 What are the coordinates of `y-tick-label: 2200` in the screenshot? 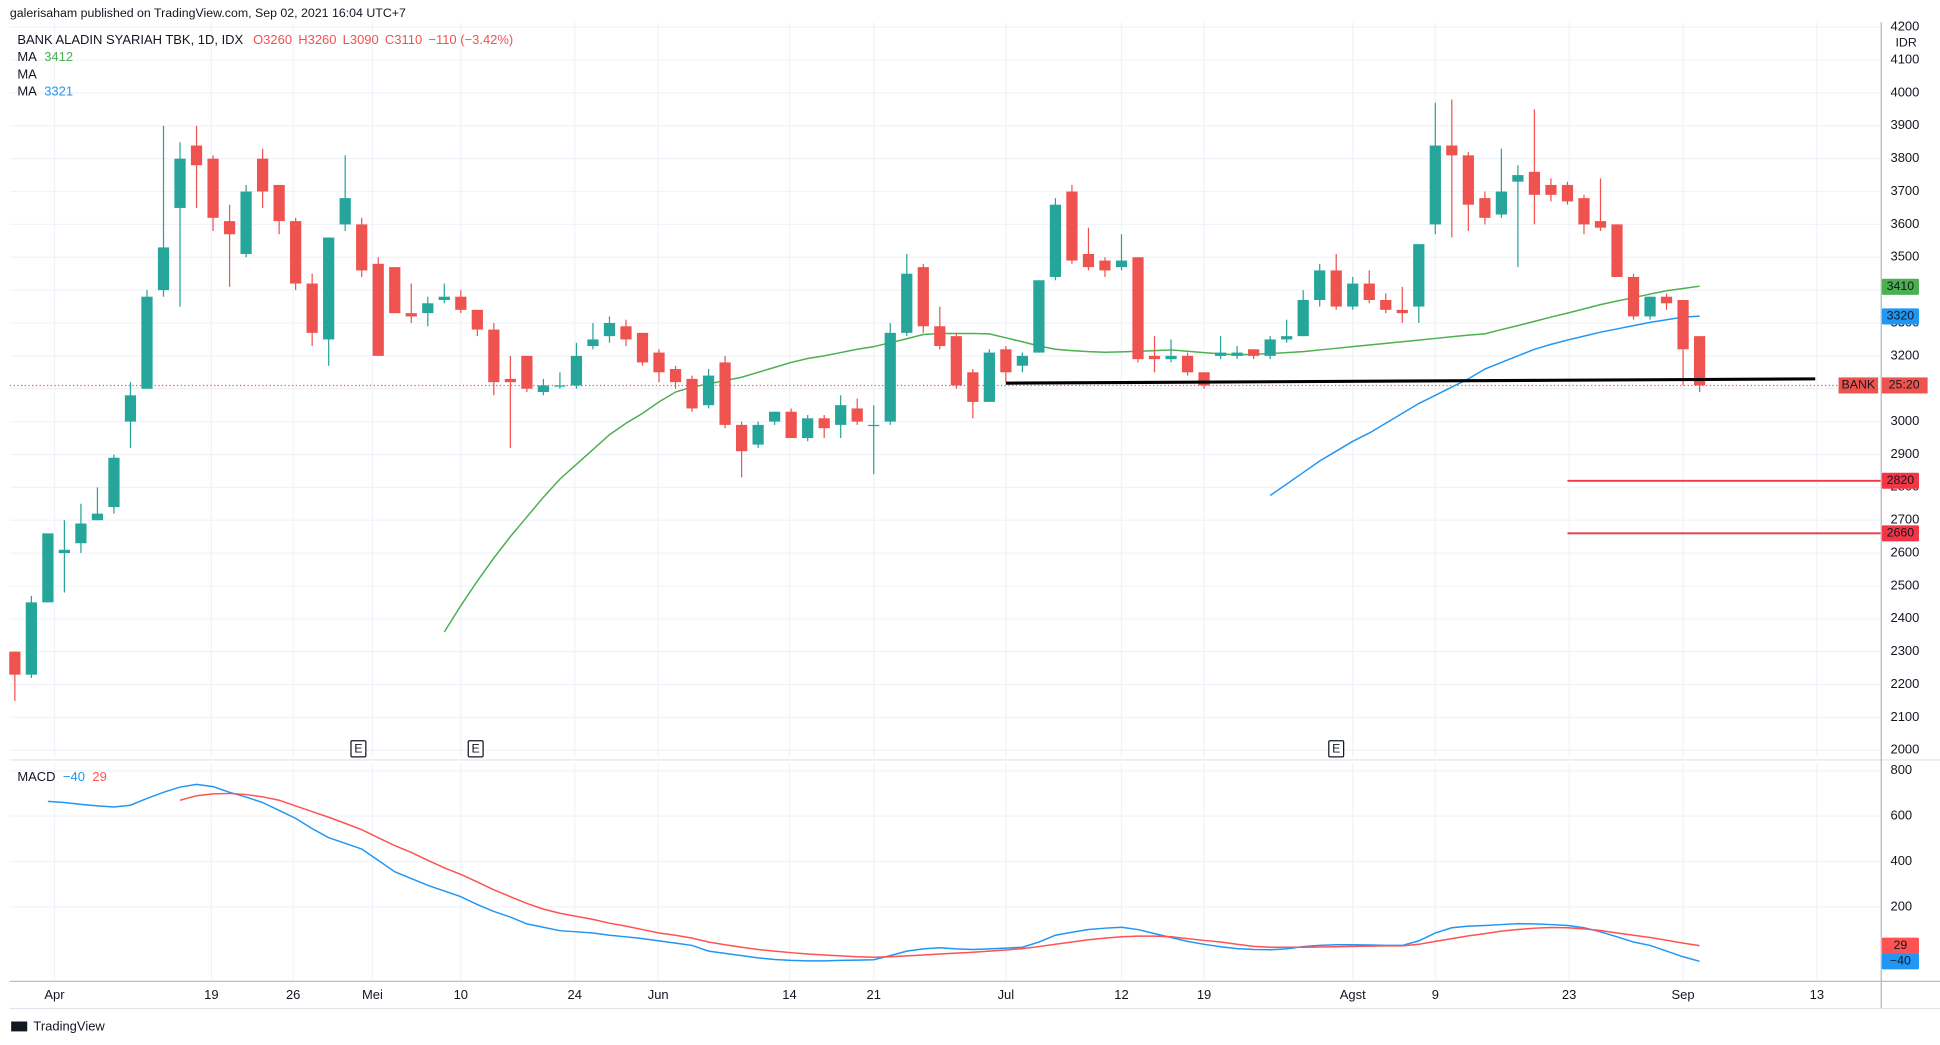 It's located at (1905, 683).